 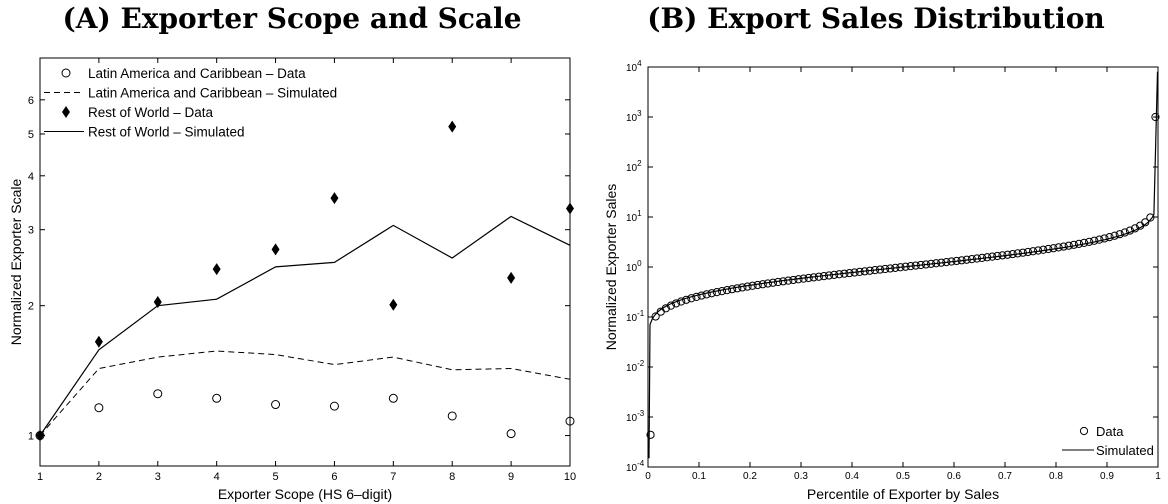 What do you see at coordinates (635, 366) in the screenshot?
I see `y-tick-label-b: 10⁻²` at bounding box center [635, 366].